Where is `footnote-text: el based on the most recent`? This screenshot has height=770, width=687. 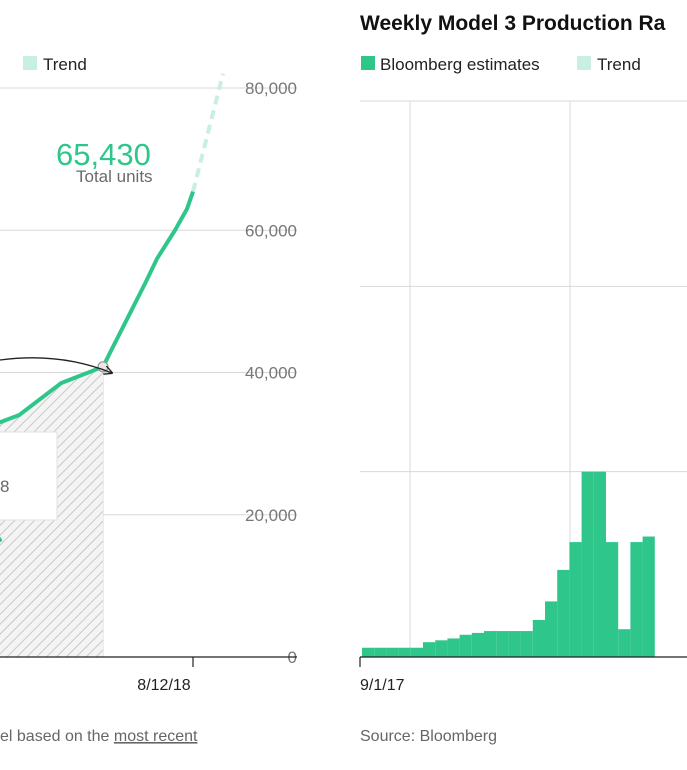 footnote-text: el based on the most recent is located at coordinates (99, 736).